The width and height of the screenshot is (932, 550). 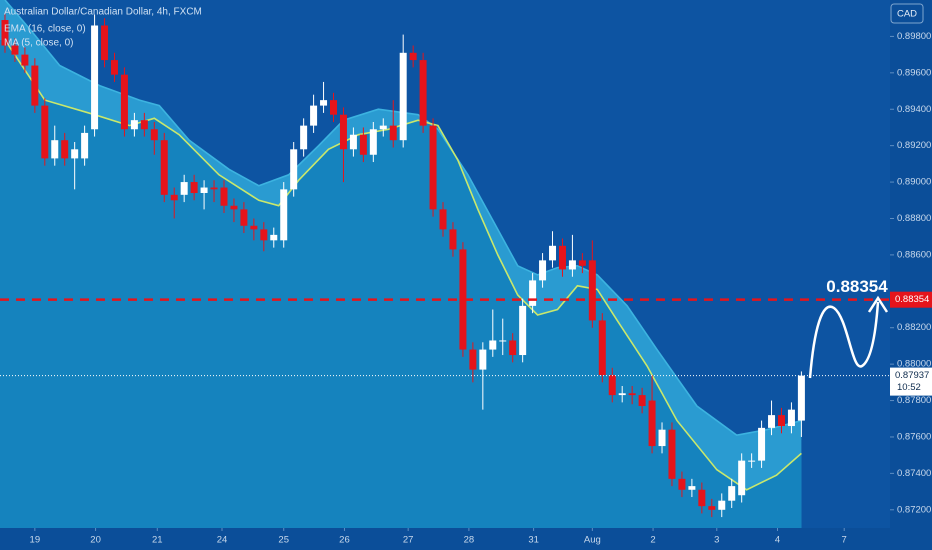 I want to click on y-tick-label: 0.88600, so click(x=914, y=254).